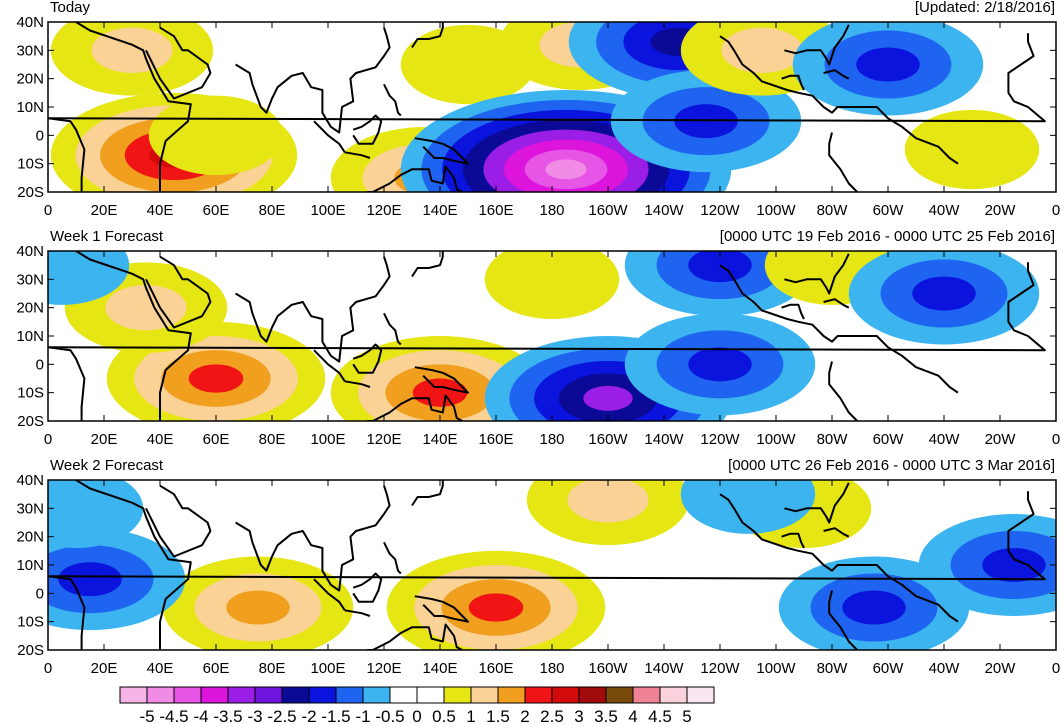  I want to click on lon-tick-label: 80W, so click(833, 439).